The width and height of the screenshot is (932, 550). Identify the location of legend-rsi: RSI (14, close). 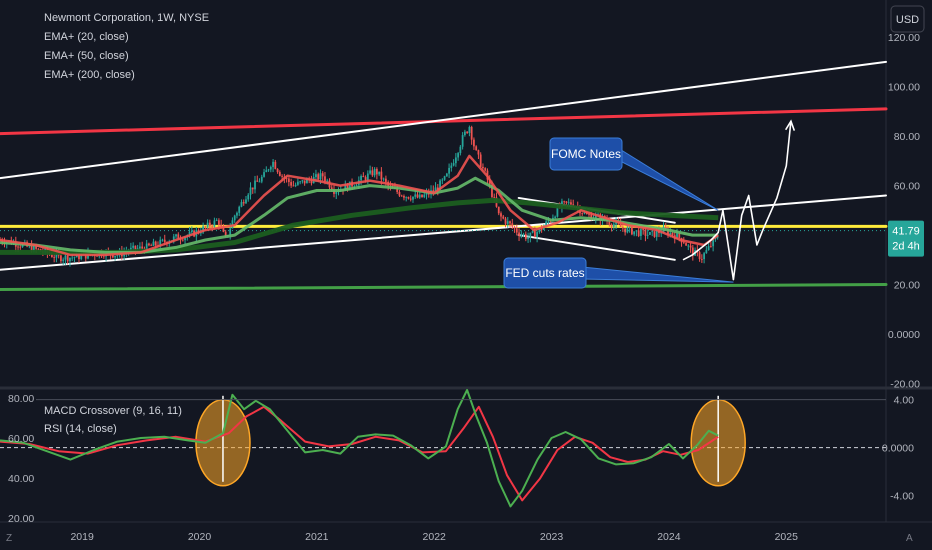
(80, 429).